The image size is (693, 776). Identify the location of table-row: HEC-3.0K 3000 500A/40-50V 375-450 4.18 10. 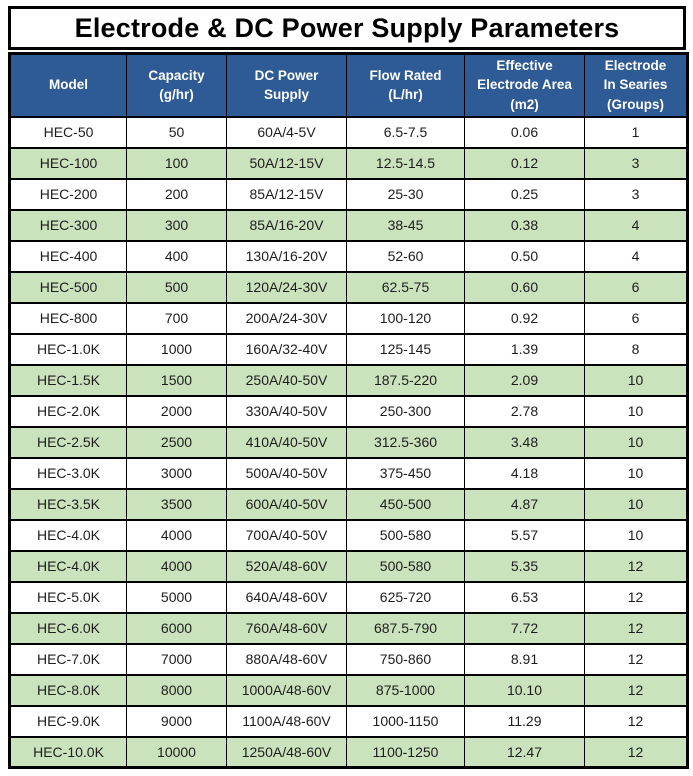
(348, 473).